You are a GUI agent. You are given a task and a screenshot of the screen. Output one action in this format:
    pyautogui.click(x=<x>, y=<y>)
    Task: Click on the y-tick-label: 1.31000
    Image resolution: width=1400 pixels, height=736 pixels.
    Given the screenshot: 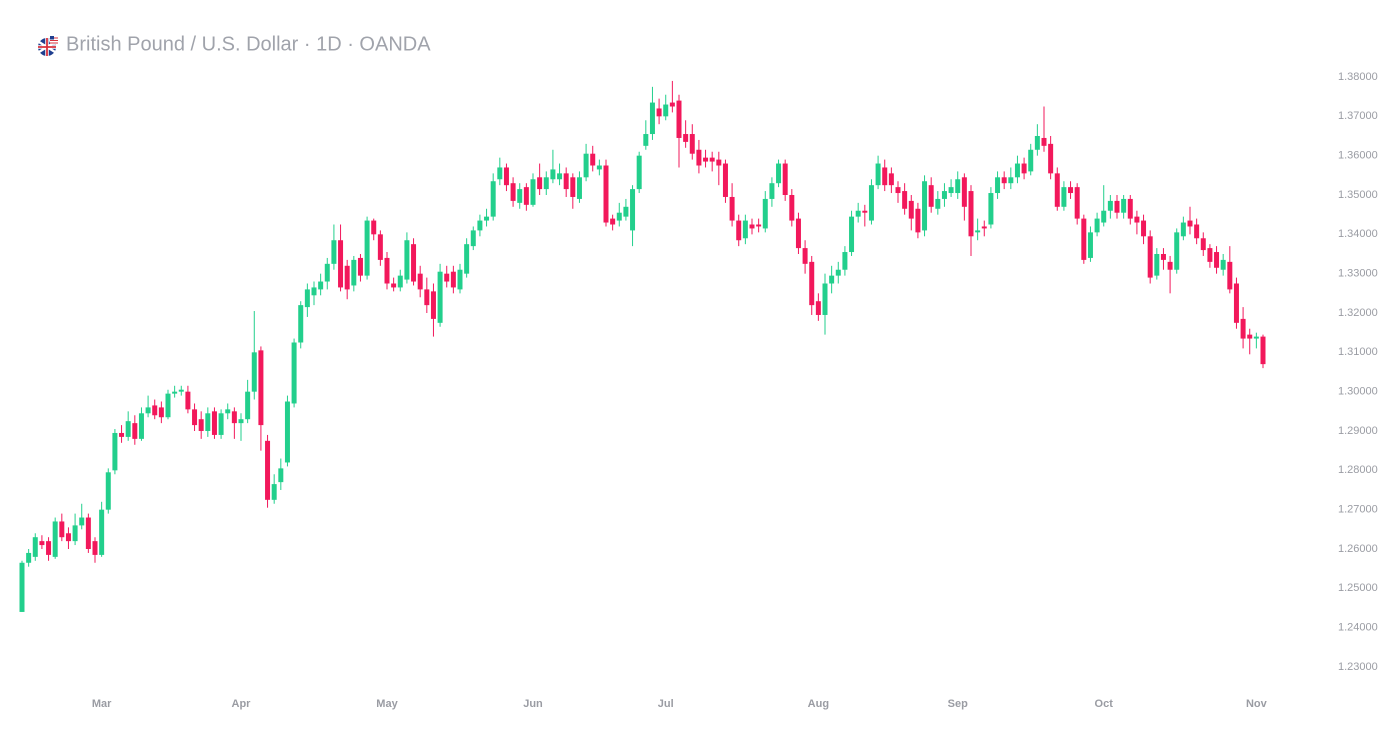 What is the action you would take?
    pyautogui.click(x=1358, y=352)
    